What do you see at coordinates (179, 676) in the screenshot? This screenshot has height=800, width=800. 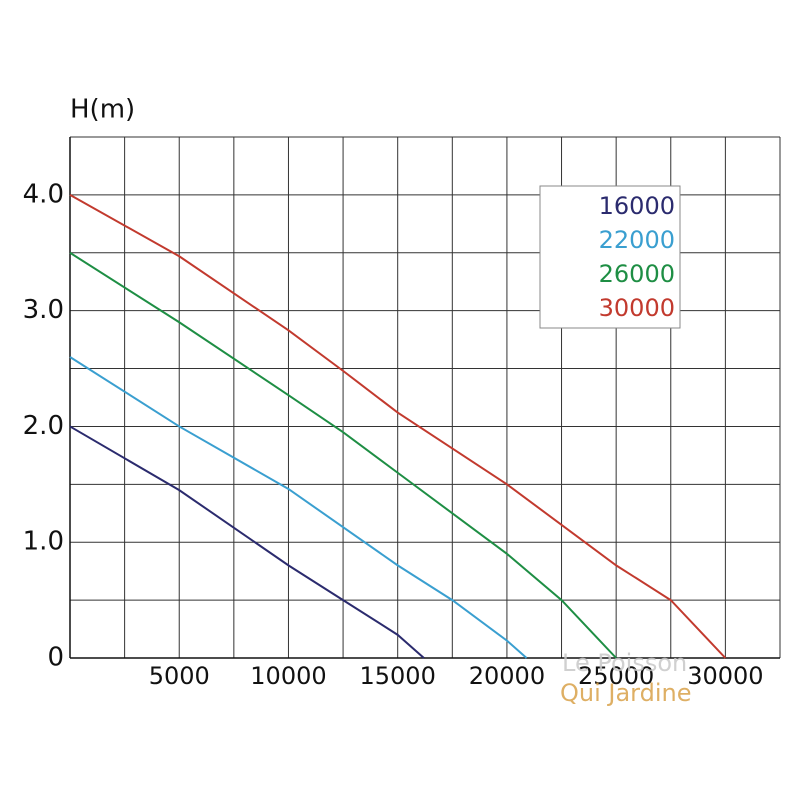 I see `x-tick-label: 5000` at bounding box center [179, 676].